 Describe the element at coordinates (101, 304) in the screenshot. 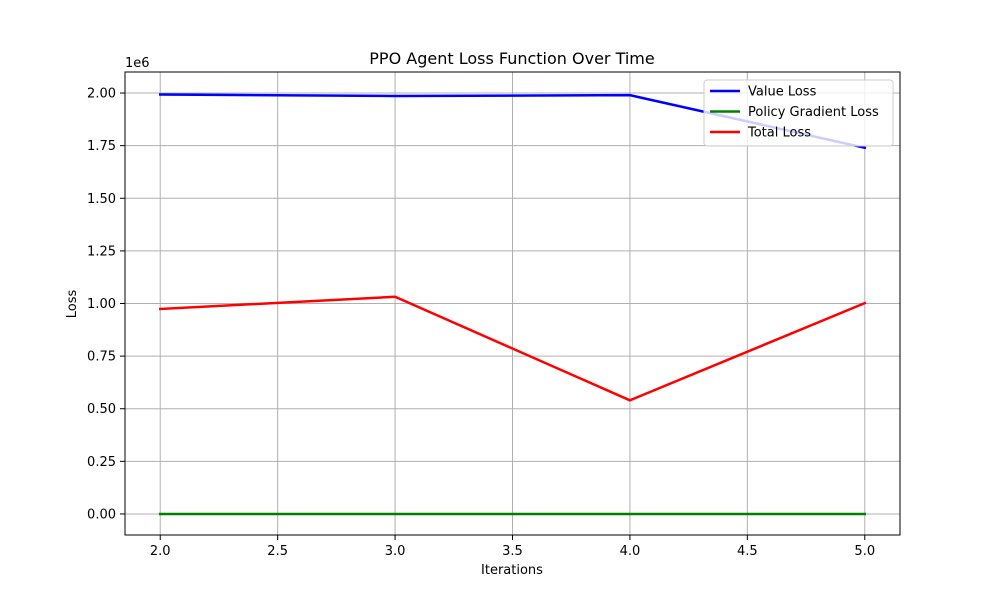

I see `y-tick-label: 1.00` at that location.